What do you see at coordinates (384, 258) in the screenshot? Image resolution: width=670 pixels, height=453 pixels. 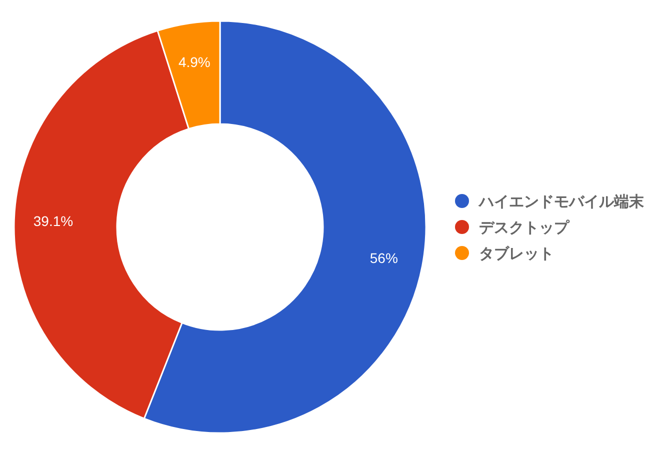 I see `data-label: 56%` at bounding box center [384, 258].